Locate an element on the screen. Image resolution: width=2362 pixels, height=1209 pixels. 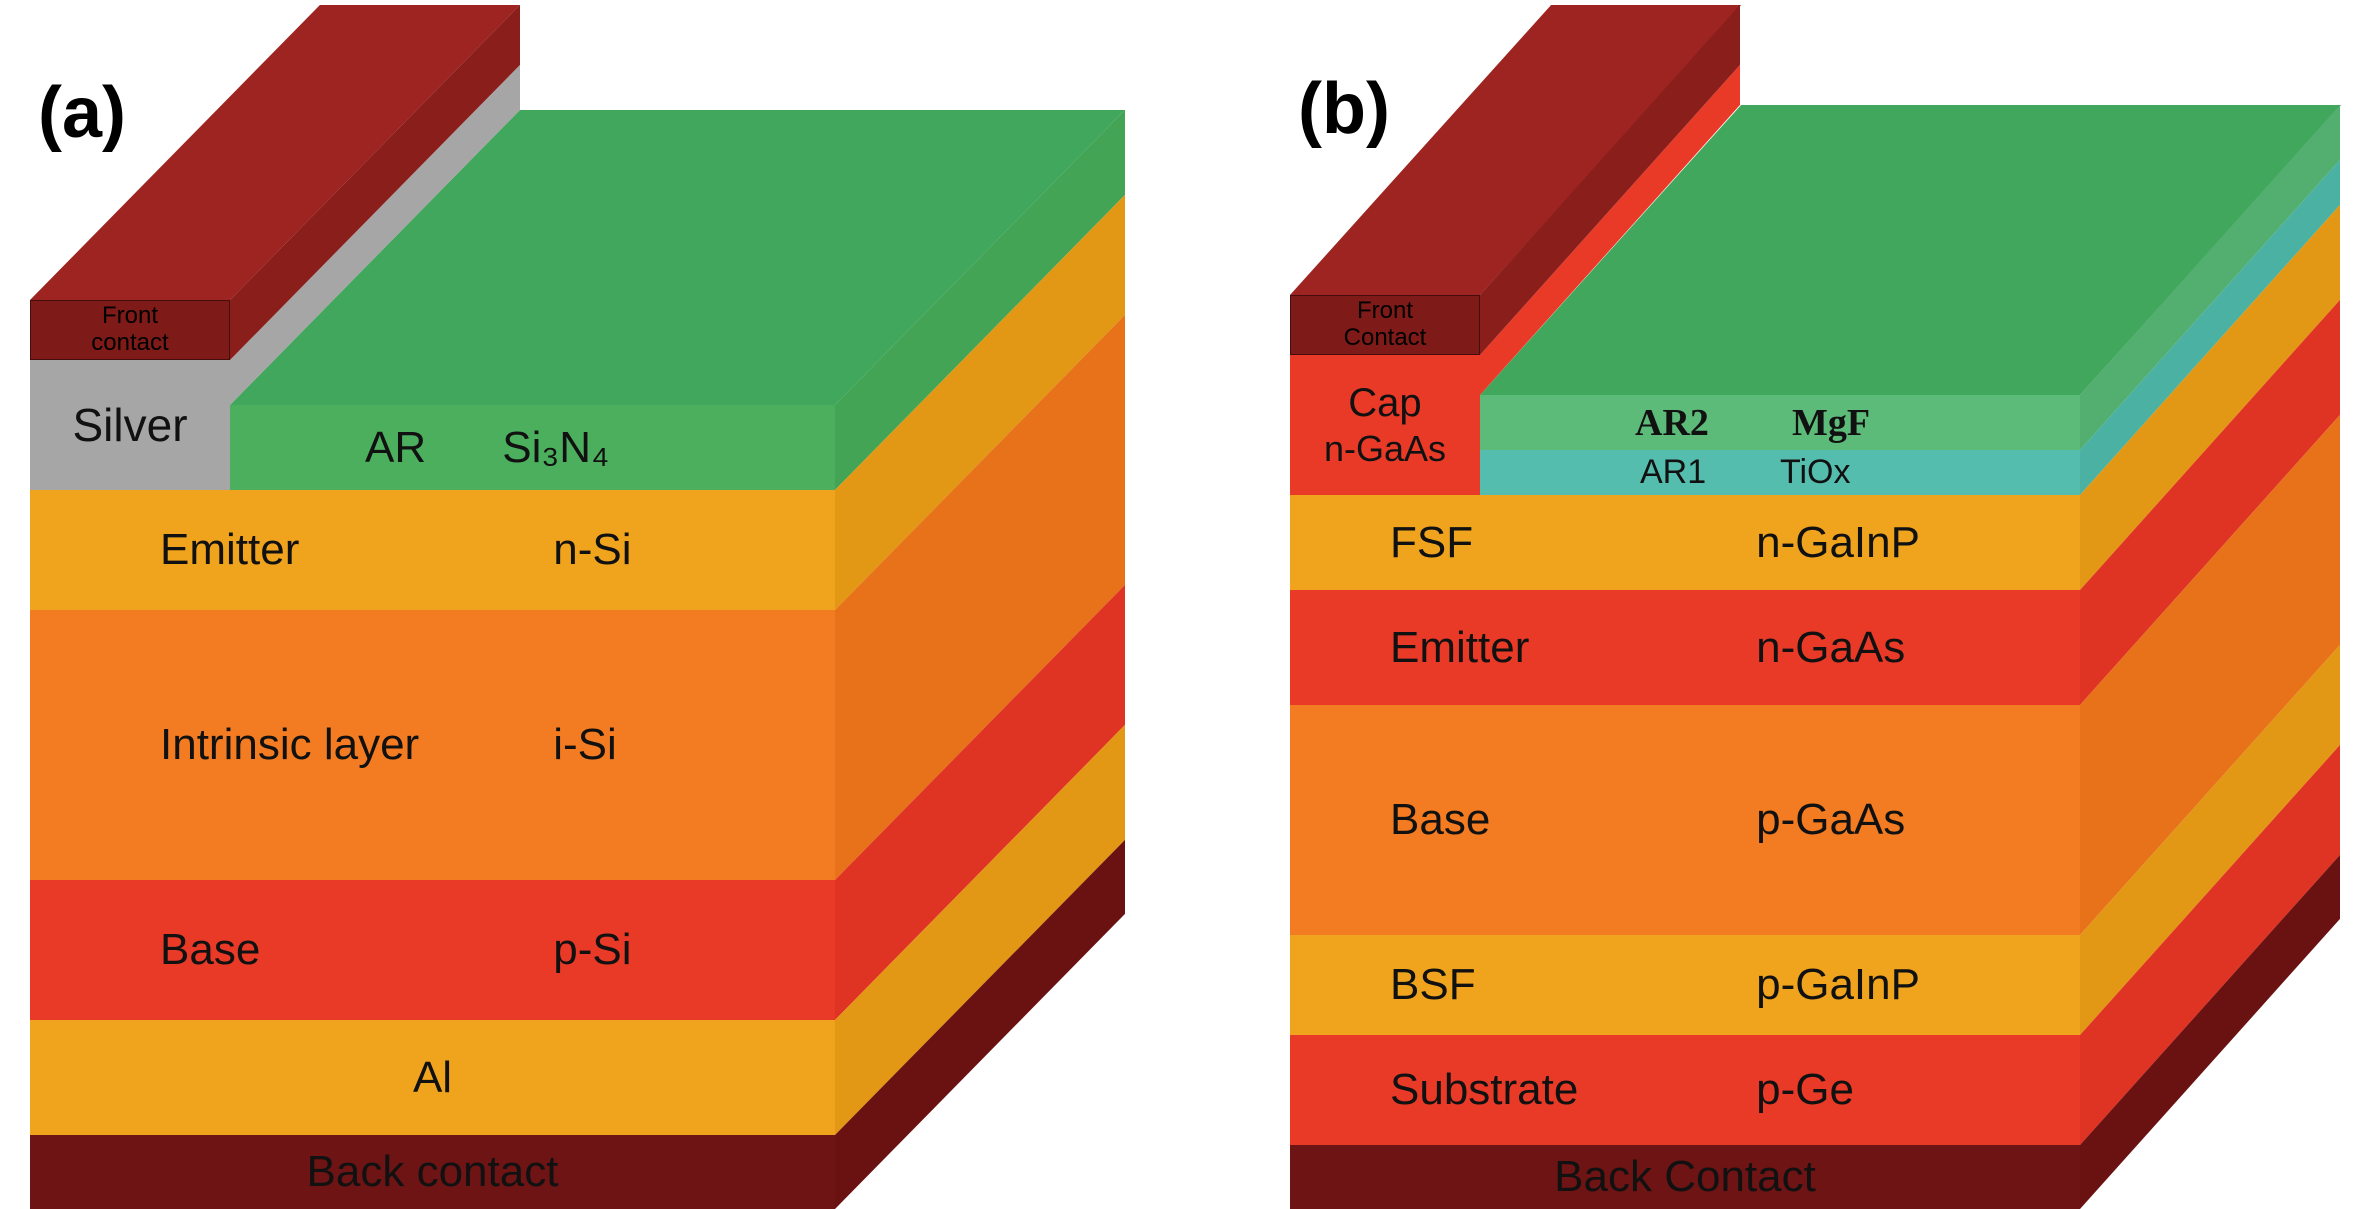
substrate-material-b: p-Ge is located at coordinates (1805, 1089).